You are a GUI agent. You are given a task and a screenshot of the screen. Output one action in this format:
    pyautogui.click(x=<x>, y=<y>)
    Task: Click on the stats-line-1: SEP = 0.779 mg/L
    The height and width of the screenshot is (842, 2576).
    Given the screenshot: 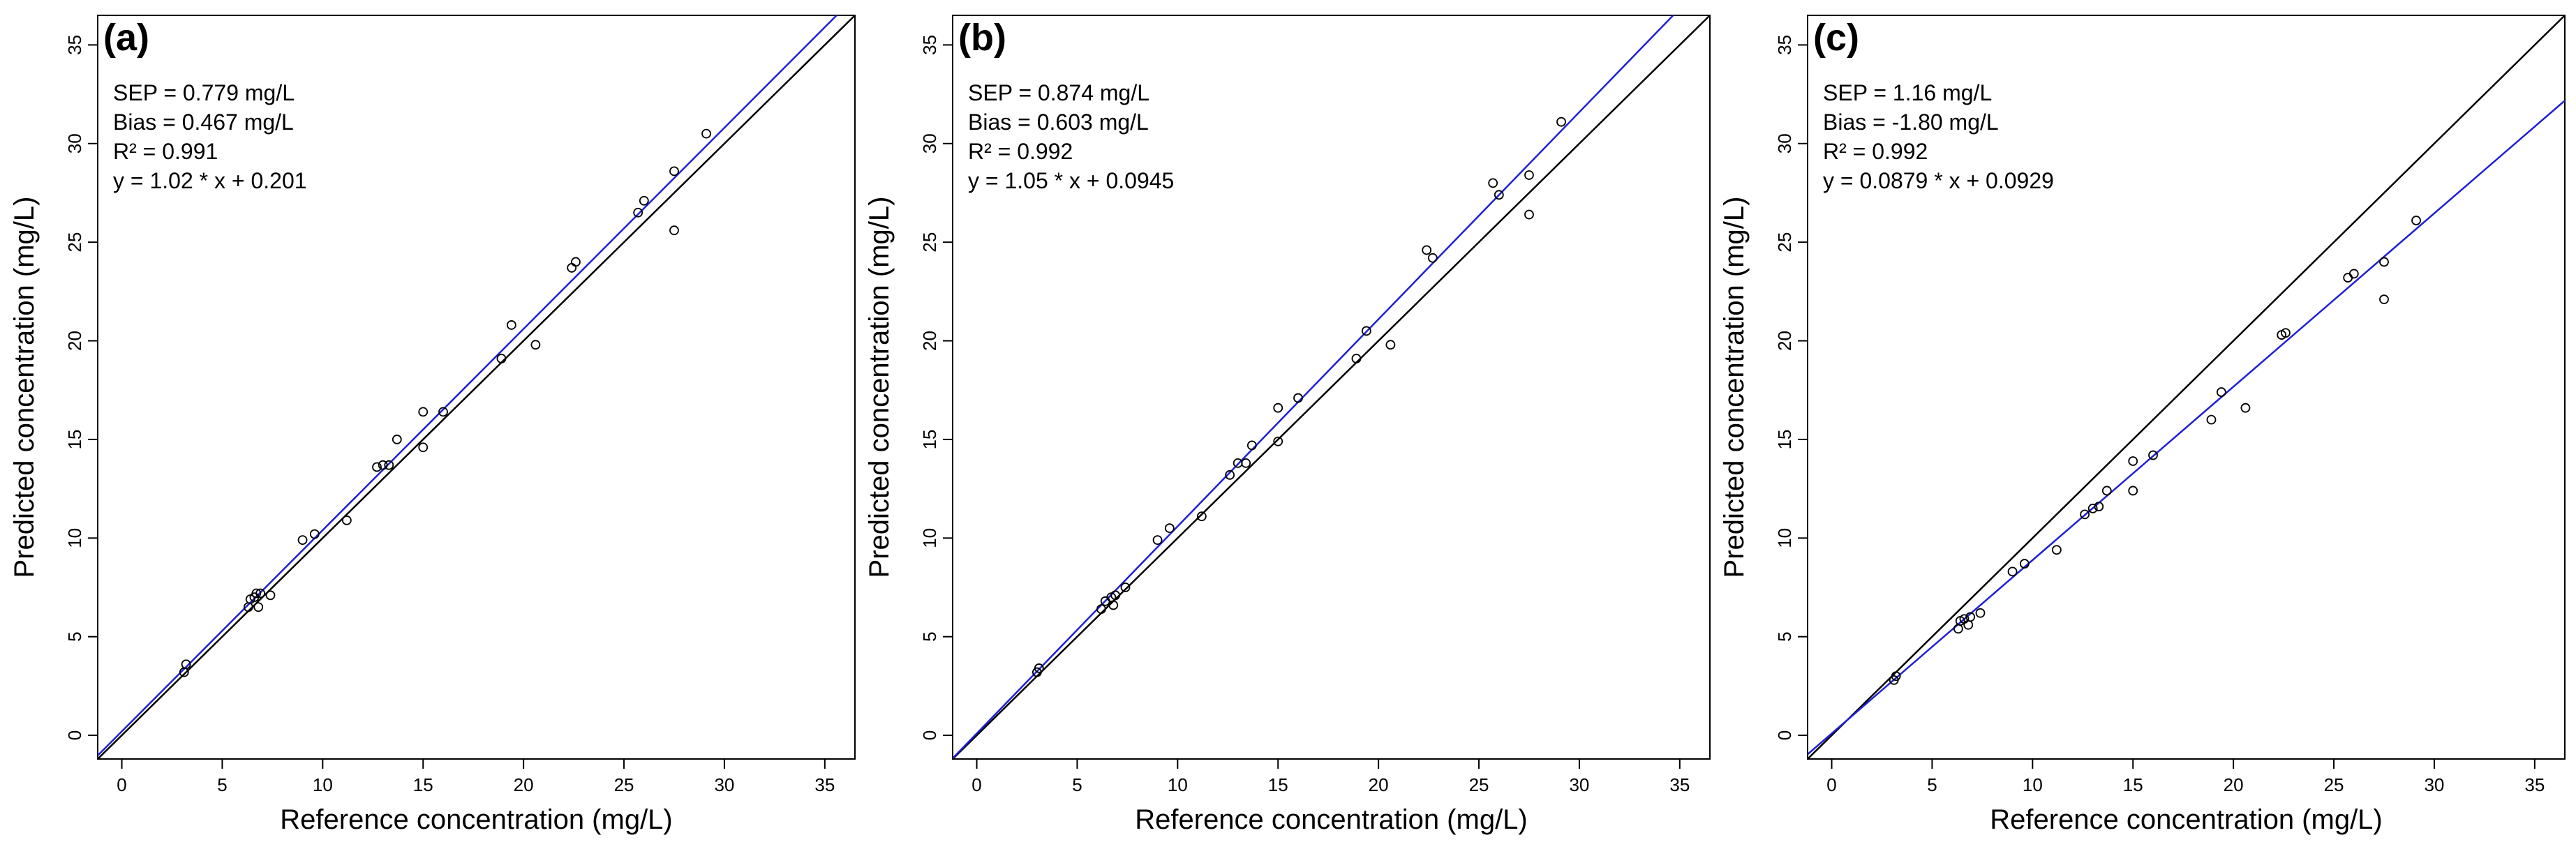 What is the action you would take?
    pyautogui.click(x=204, y=93)
    